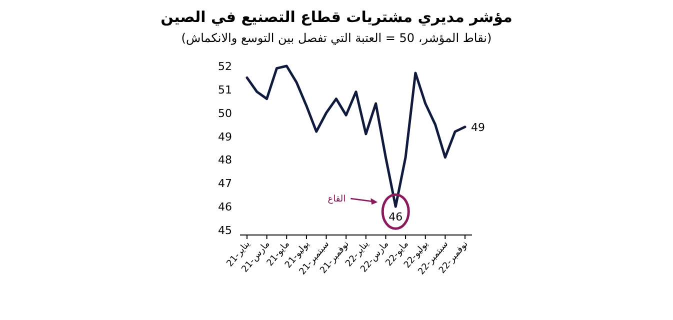  Describe the element at coordinates (337, 199) in the screenshot. I see `annotation: القاع` at that location.